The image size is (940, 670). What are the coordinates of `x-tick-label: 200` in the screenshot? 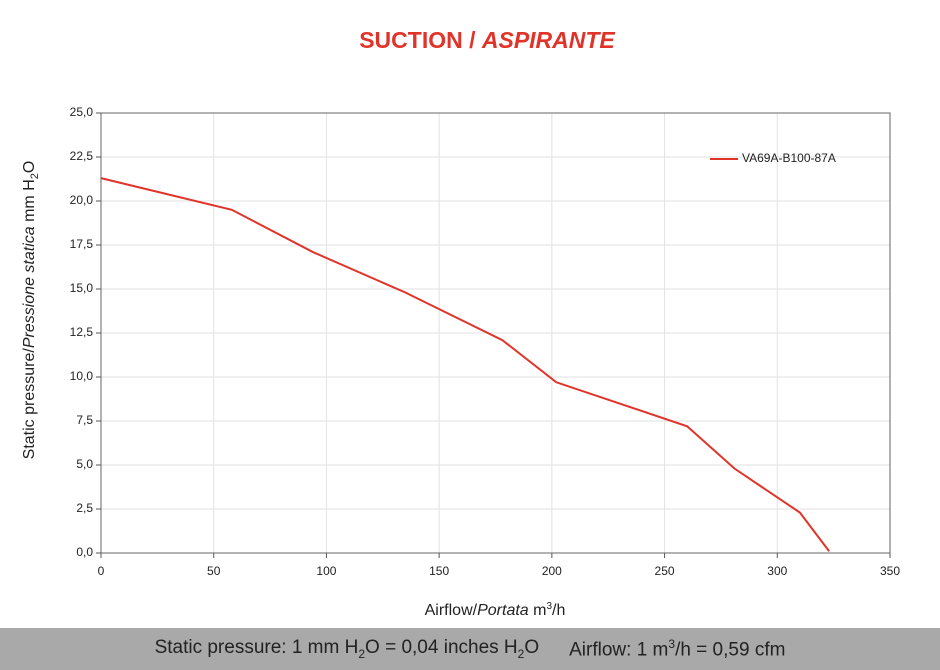 It's located at (552, 571).